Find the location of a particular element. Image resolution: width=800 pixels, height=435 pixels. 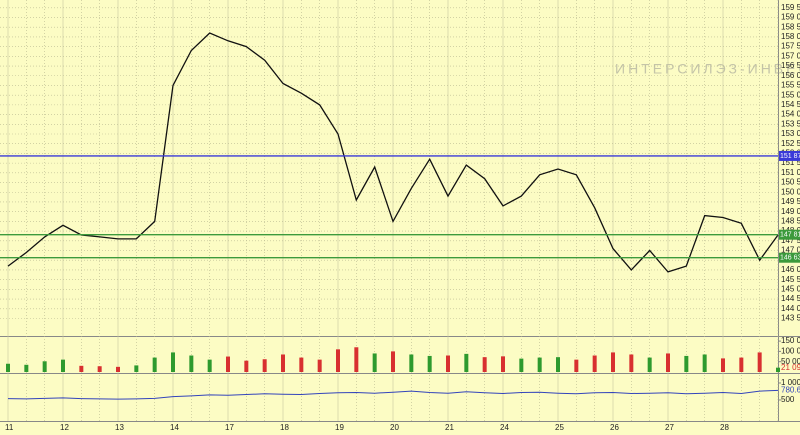

price-line is located at coordinates (393, 394).